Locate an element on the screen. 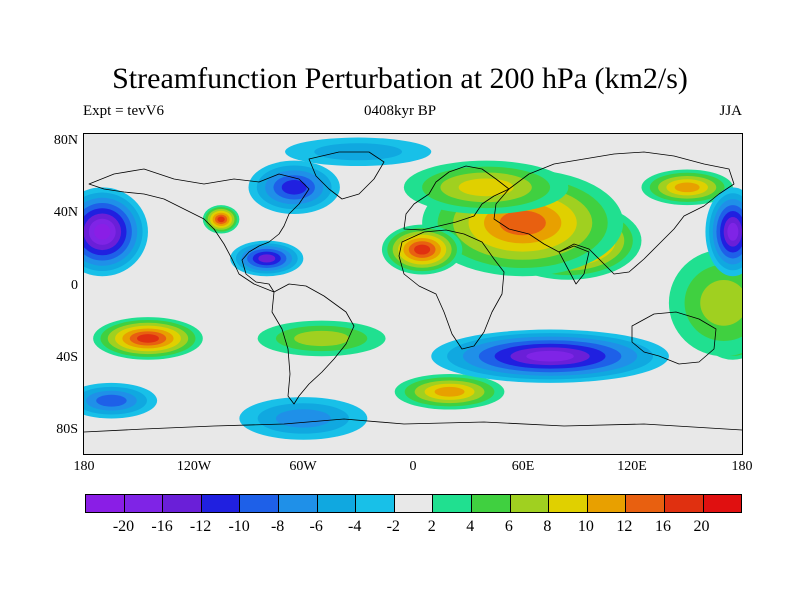  coastline-australia is located at coordinates (674, 338).